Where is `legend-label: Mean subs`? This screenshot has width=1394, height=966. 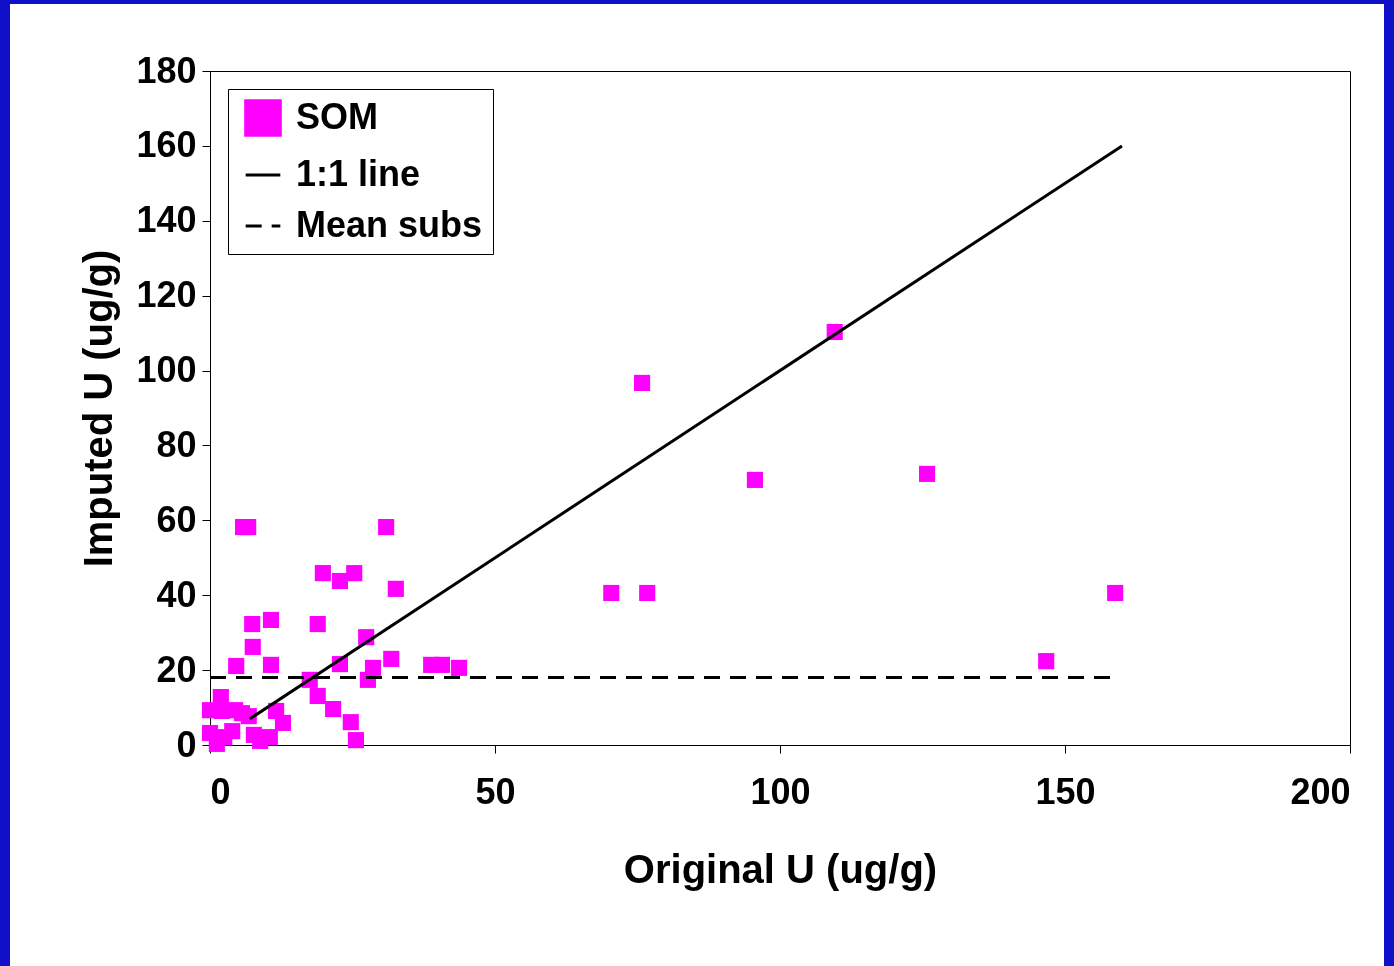 legend-label: Mean subs is located at coordinates (389, 224).